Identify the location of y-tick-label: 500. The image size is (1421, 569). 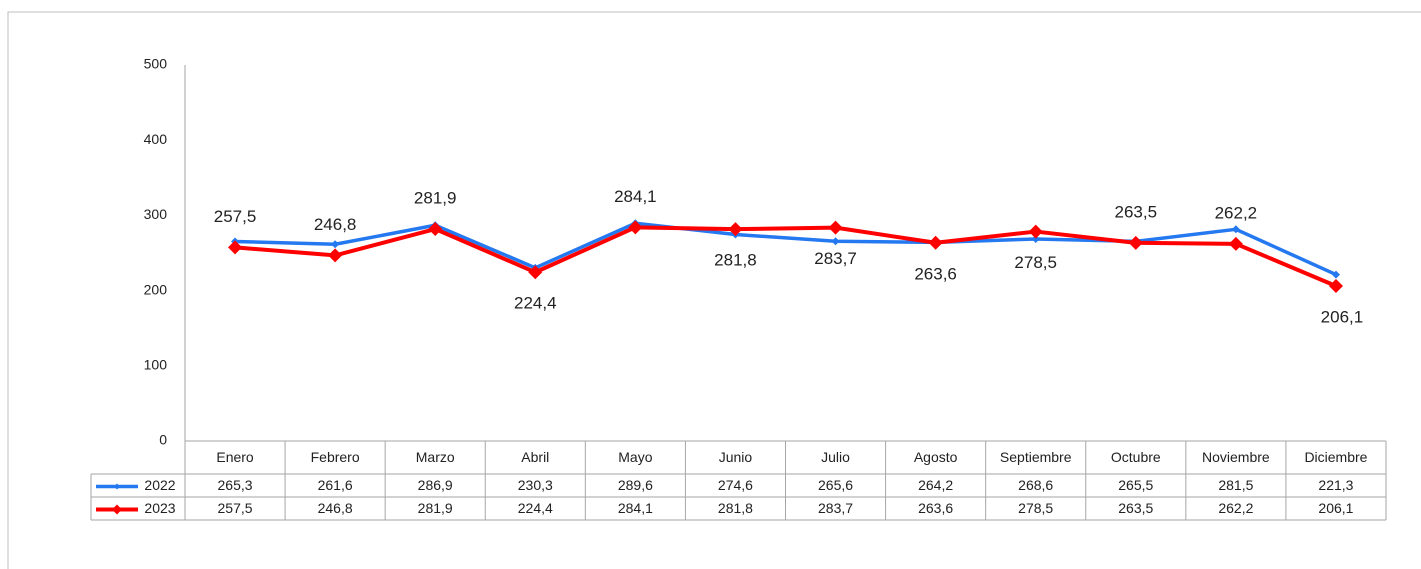
(156, 64).